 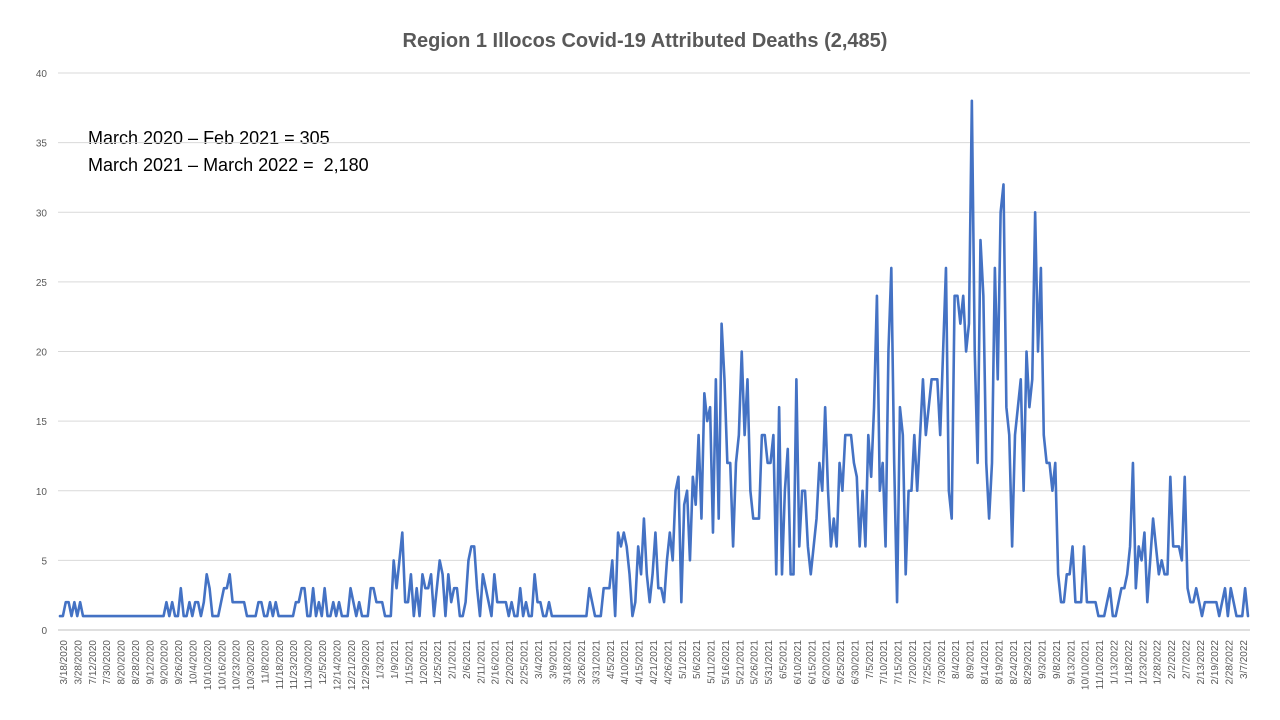 I want to click on x-tick-label: 1/13/2022, so click(x=1114, y=662).